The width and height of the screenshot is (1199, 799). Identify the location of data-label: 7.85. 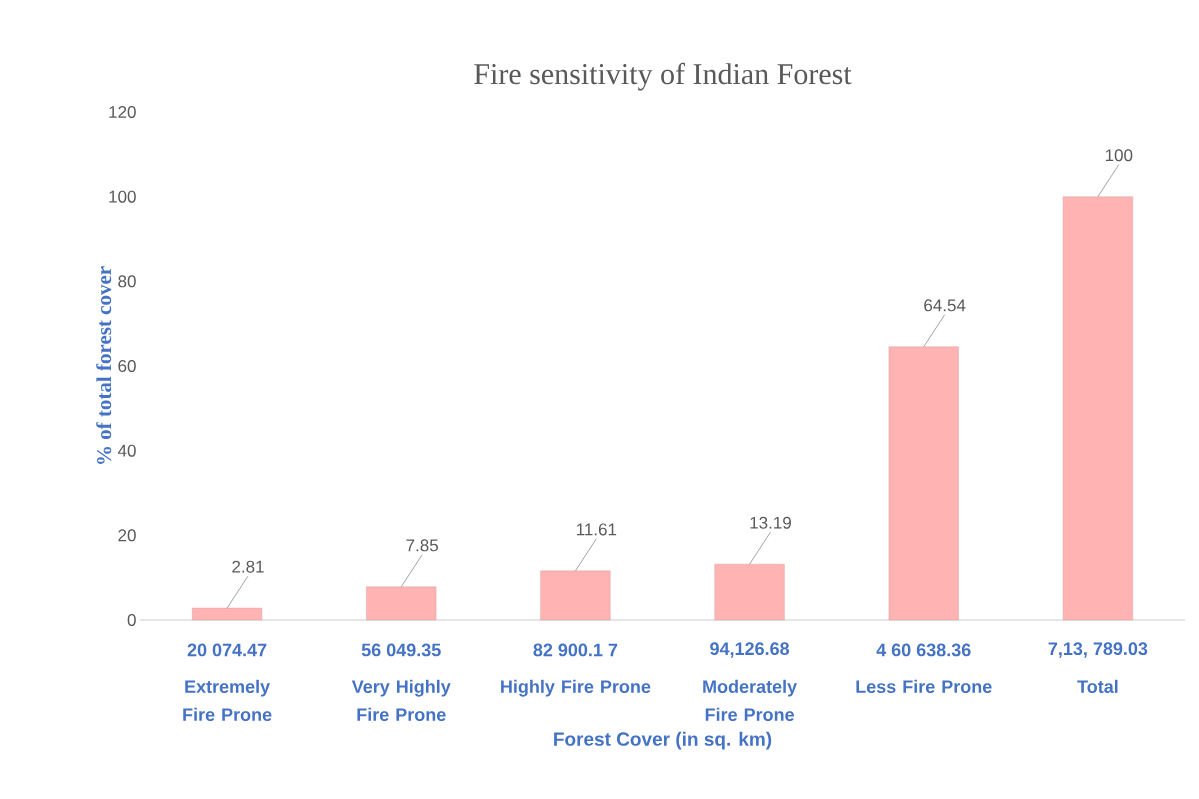
(422, 545).